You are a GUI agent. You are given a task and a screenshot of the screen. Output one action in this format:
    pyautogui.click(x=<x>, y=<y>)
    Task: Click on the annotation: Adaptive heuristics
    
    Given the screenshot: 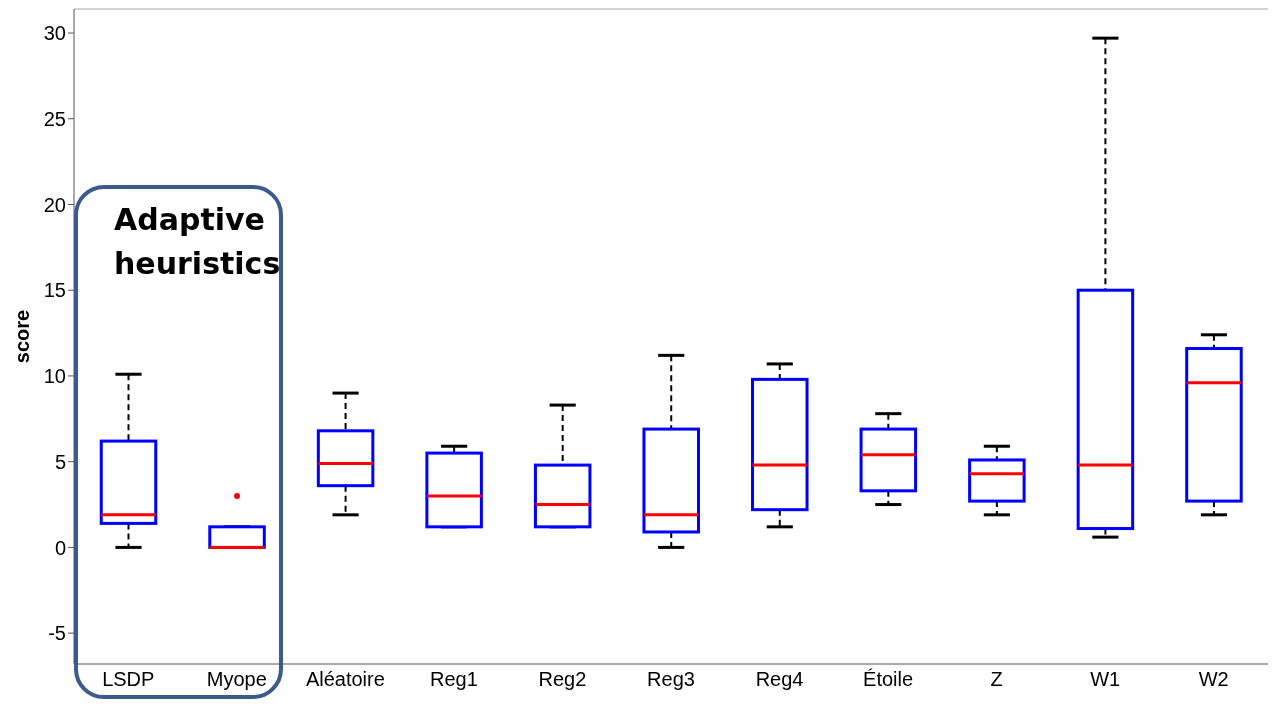 What is the action you would take?
    pyautogui.click(x=197, y=242)
    